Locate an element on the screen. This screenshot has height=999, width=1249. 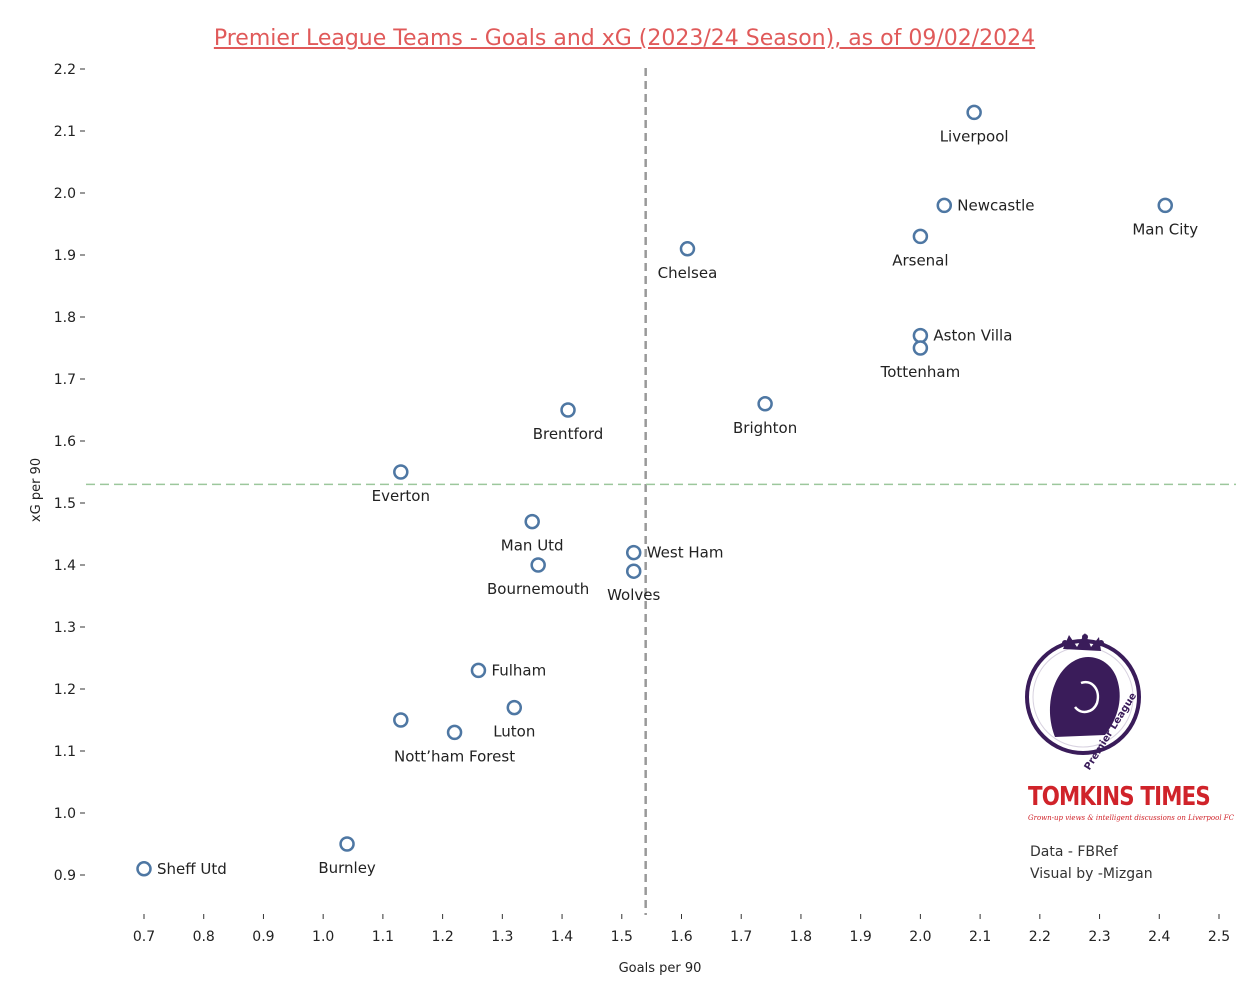
y-tick-label: 1.7 is located at coordinates (65, 380).